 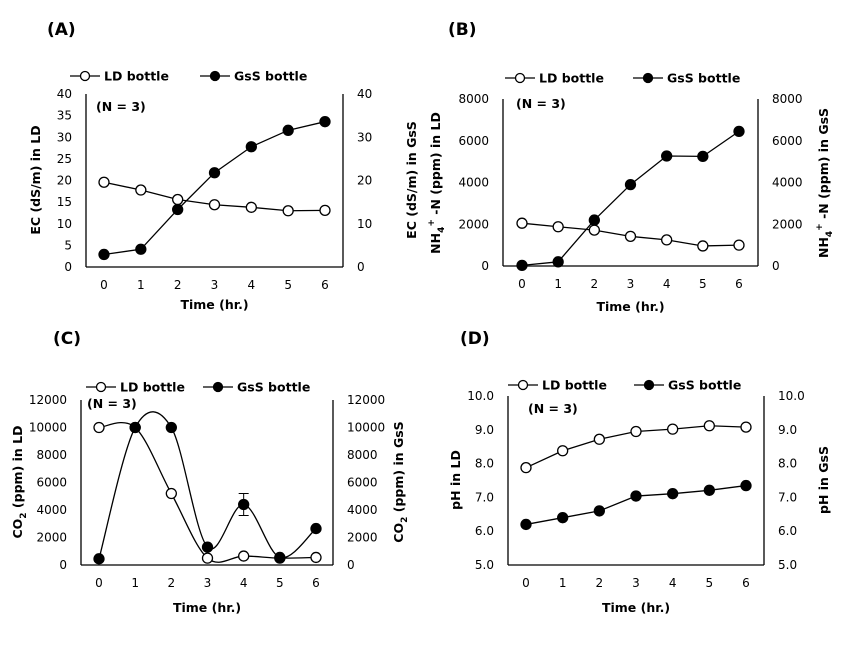 I want to click on y-tick-label: 8000, so click(x=473, y=99).